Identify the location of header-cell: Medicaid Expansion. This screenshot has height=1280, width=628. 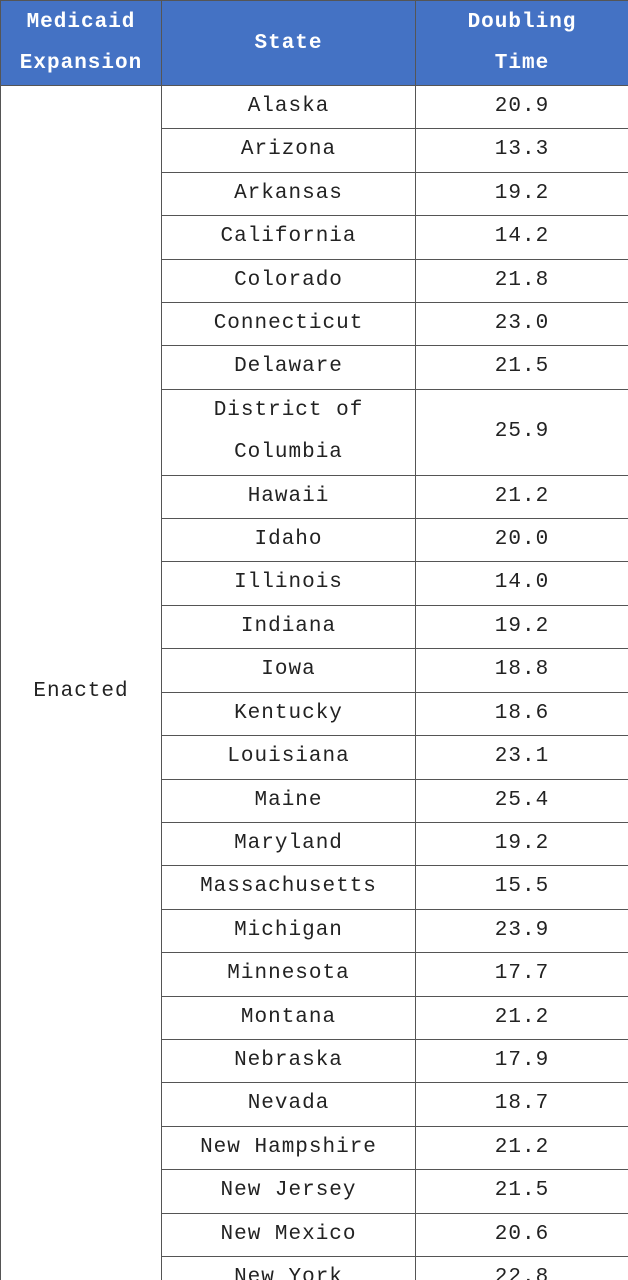
(81, 43).